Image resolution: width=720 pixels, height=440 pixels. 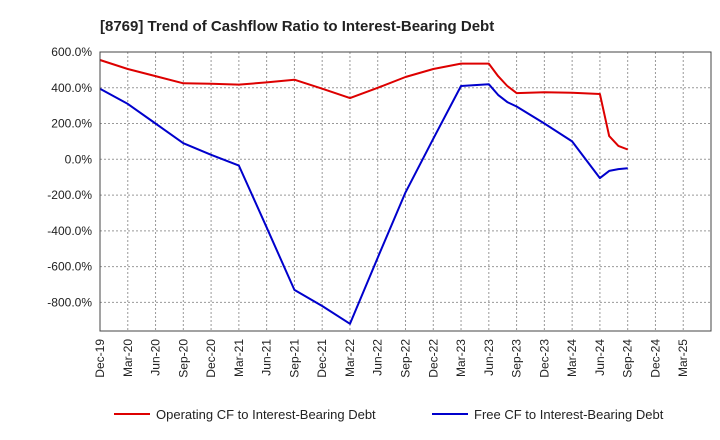 I want to click on x-tick-label: Dec-24, so click(x=655, y=358).